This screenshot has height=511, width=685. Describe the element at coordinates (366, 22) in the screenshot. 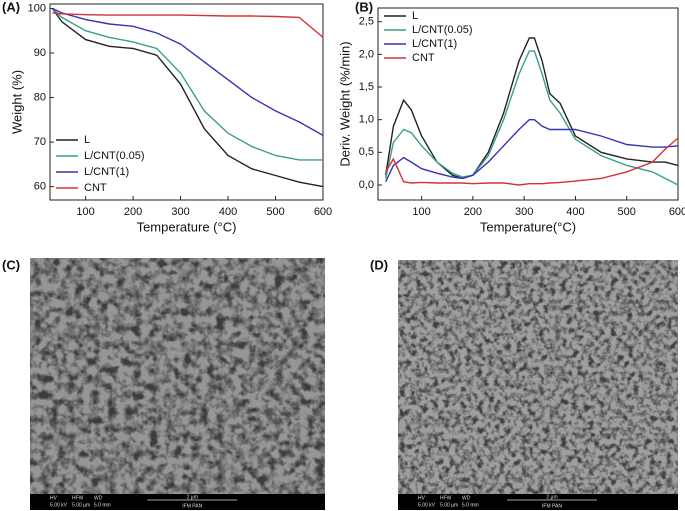

I see `y-tick-label: 2,5` at that location.